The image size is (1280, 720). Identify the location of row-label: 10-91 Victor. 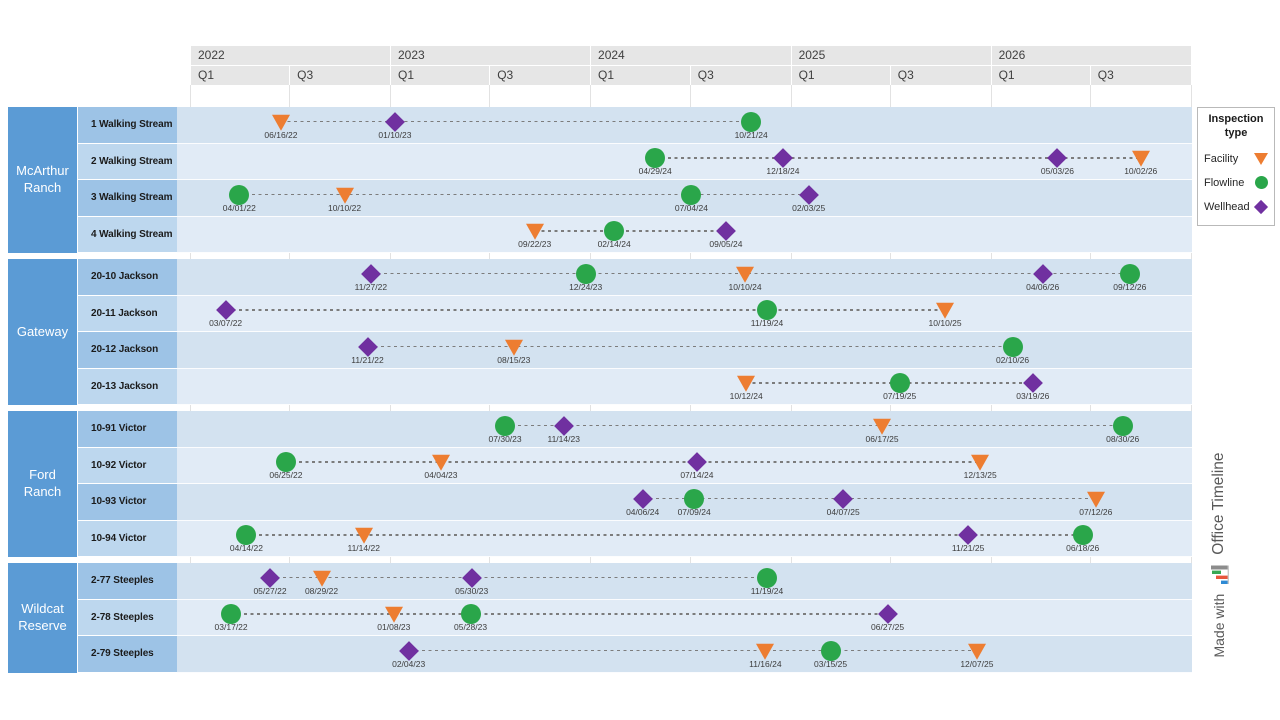
(127, 429).